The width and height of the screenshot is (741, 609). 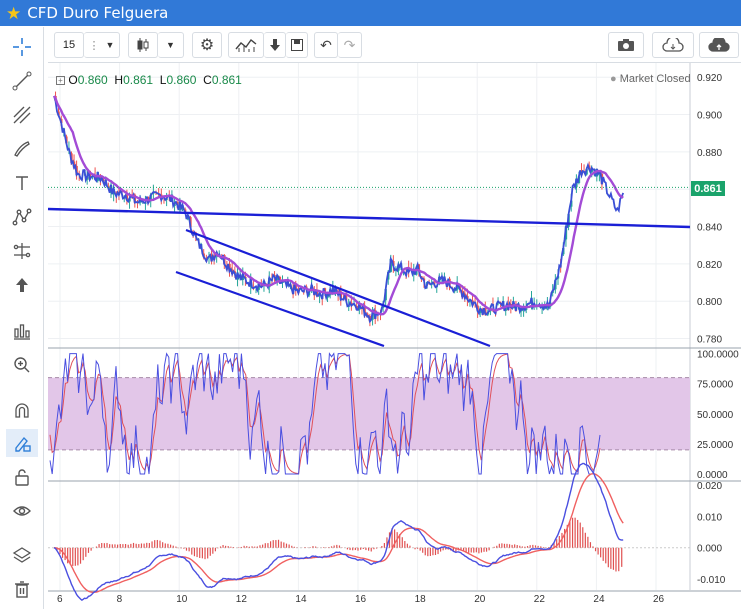 I want to click on compare-button, so click(x=275, y=45).